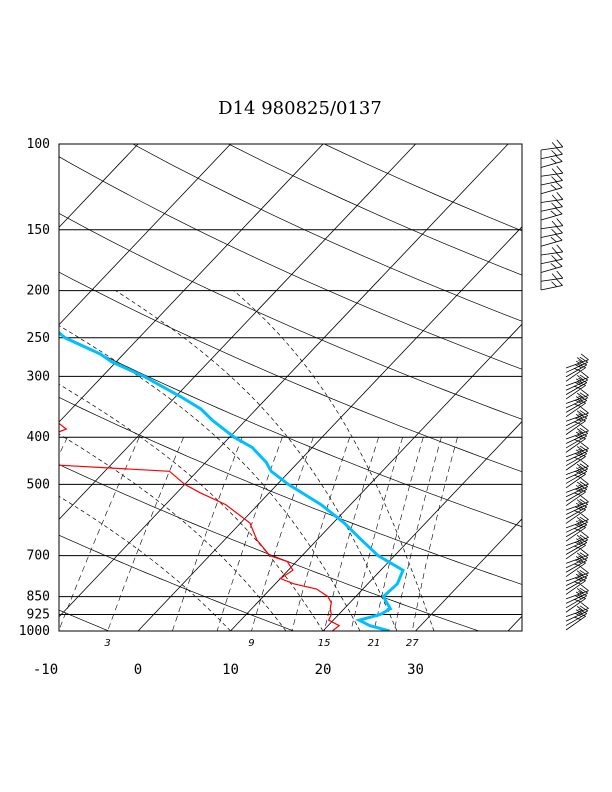 Image resolution: width=612 pixels, height=792 pixels. I want to click on pressure-tick-label: 1000, so click(34, 631).